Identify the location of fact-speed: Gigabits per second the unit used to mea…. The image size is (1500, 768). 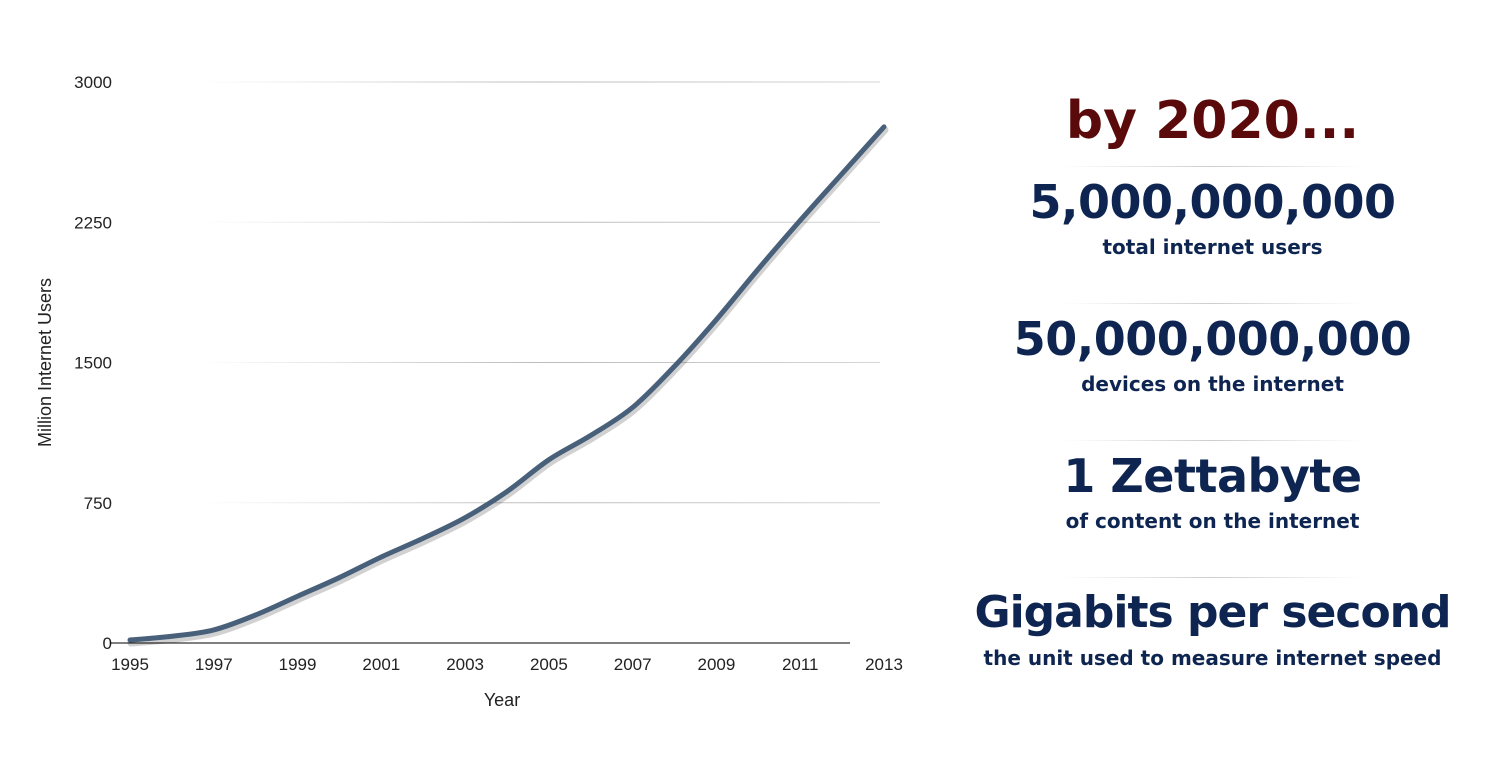
(1212, 646).